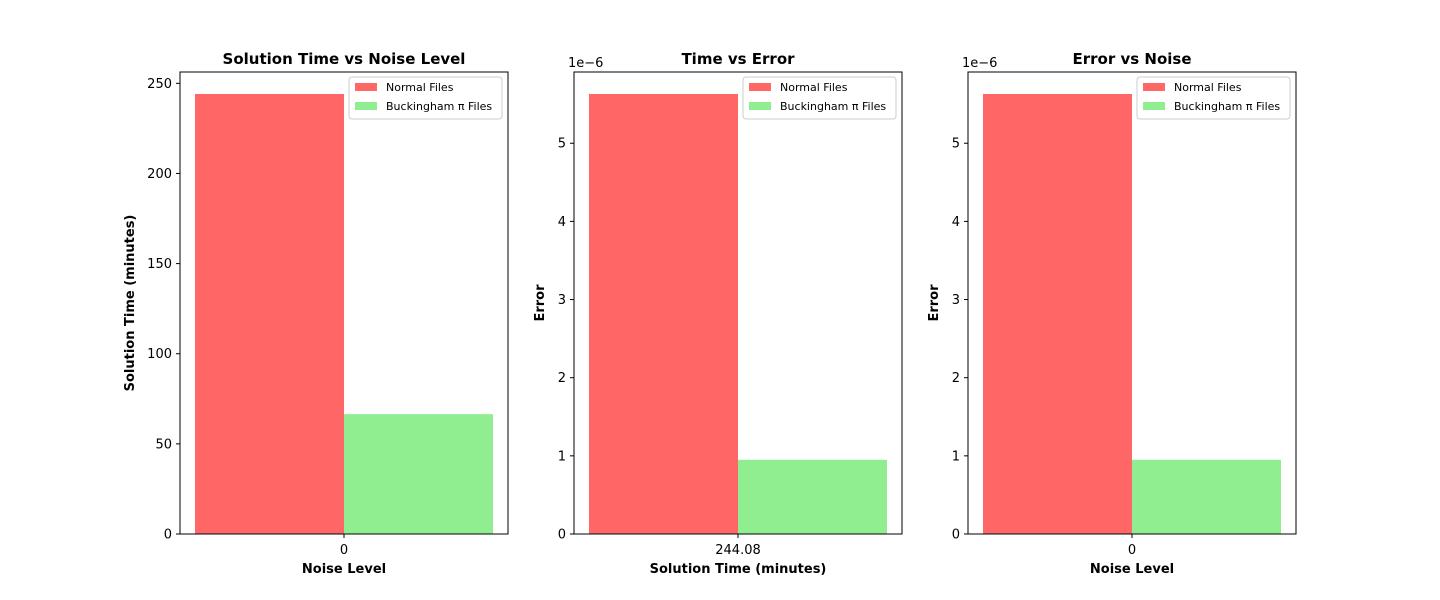 The height and width of the screenshot is (600, 1440). What do you see at coordinates (159, 174) in the screenshot?
I see `y-tick-label: 200` at bounding box center [159, 174].